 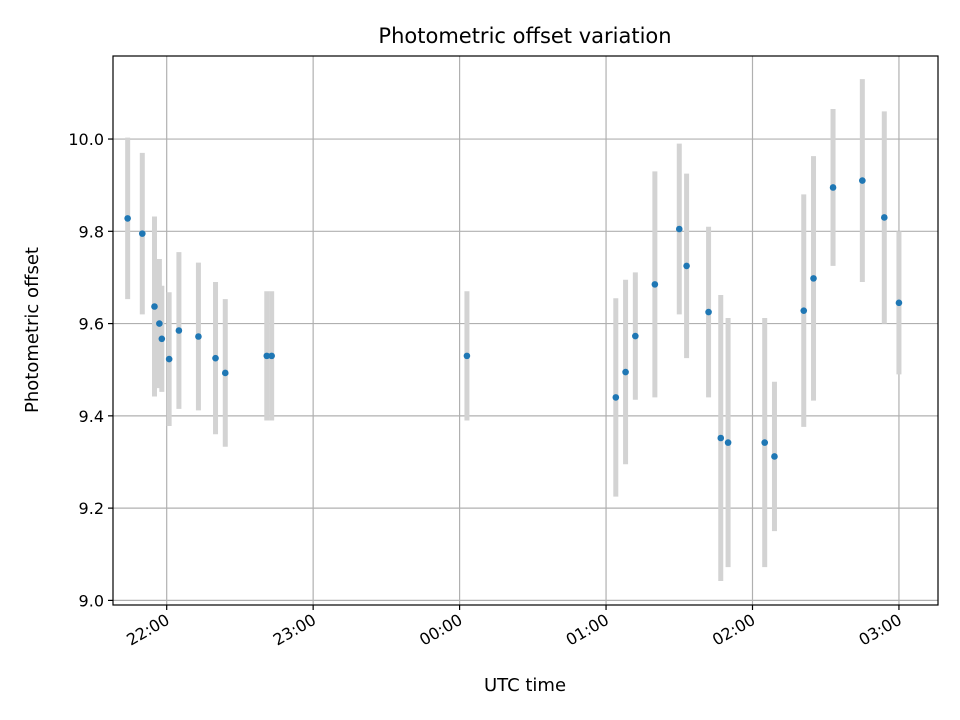 What do you see at coordinates (91, 324) in the screenshot?
I see `y-tick-label: 9.6` at bounding box center [91, 324].